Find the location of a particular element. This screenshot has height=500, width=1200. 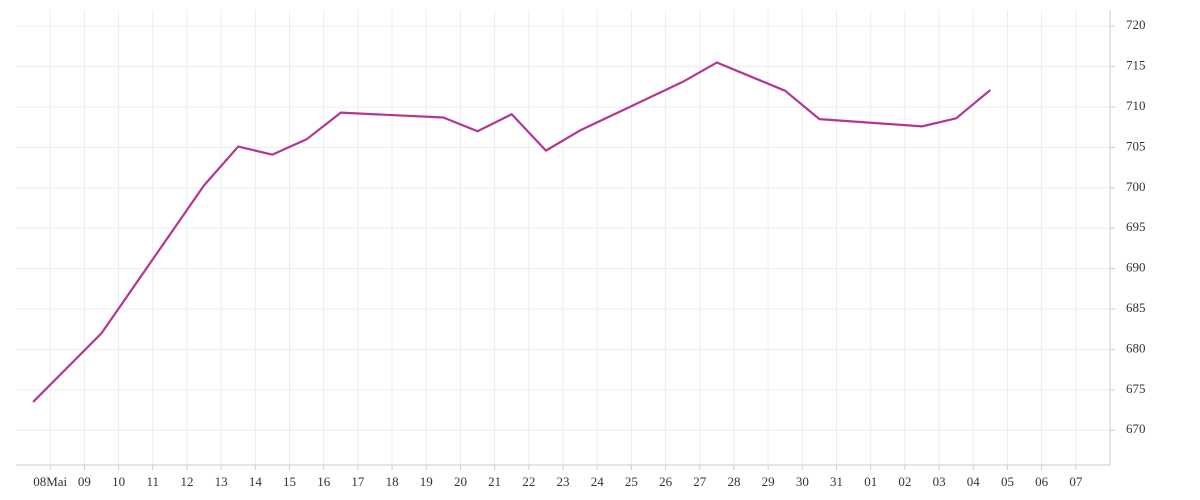

y-tick-label: 690 is located at coordinates (1136, 267).